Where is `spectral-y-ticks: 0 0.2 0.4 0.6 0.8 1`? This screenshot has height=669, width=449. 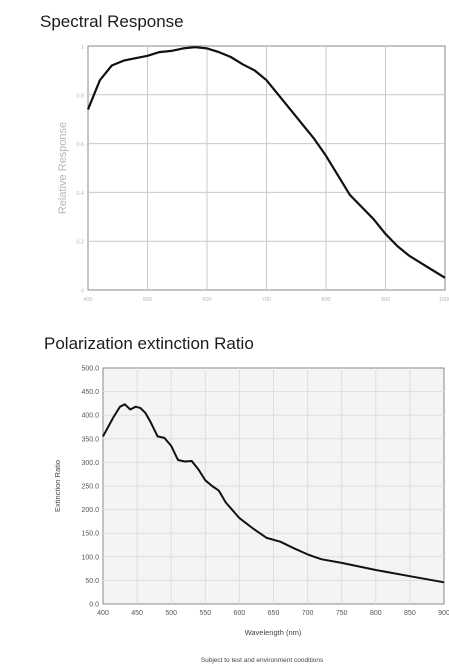
spectral-y-ticks: 0 0.2 0.4 0.6 0.8 1 is located at coordinates (80, 170).